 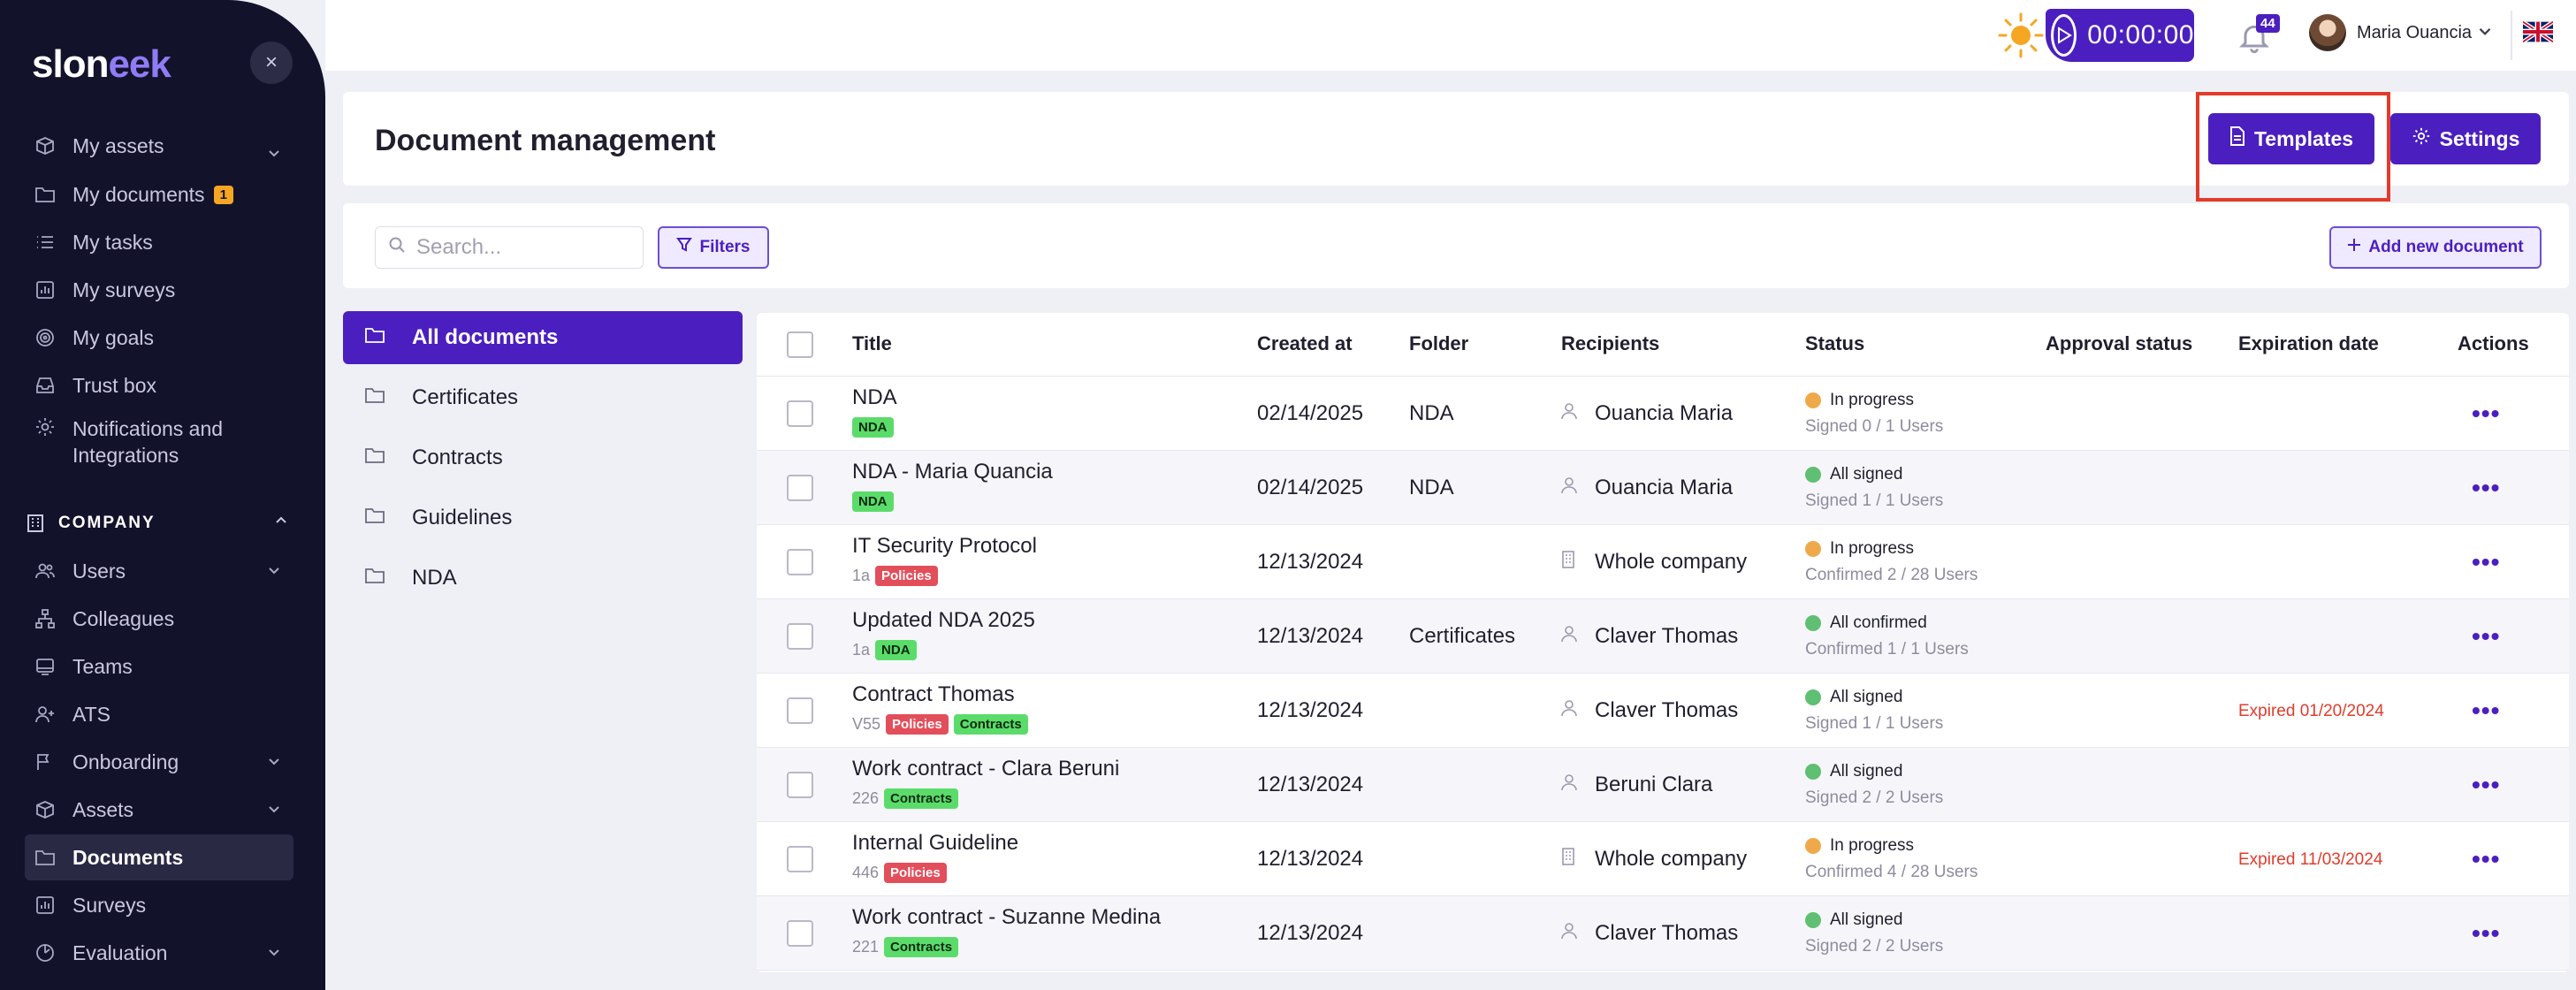 I want to click on sidebar-item-label: Onboarding, so click(x=125, y=761).